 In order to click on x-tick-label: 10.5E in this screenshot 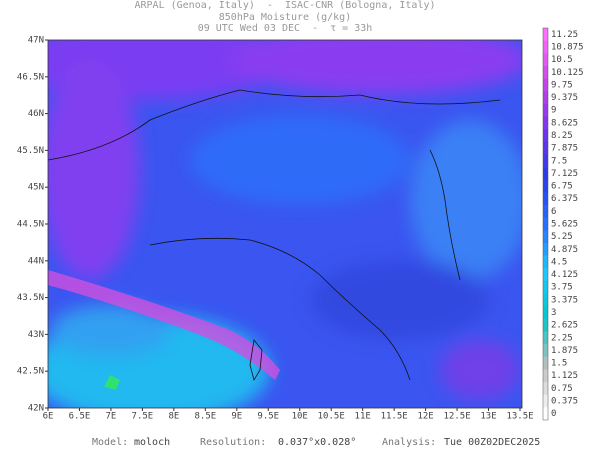, I will do `click(331, 417)`.